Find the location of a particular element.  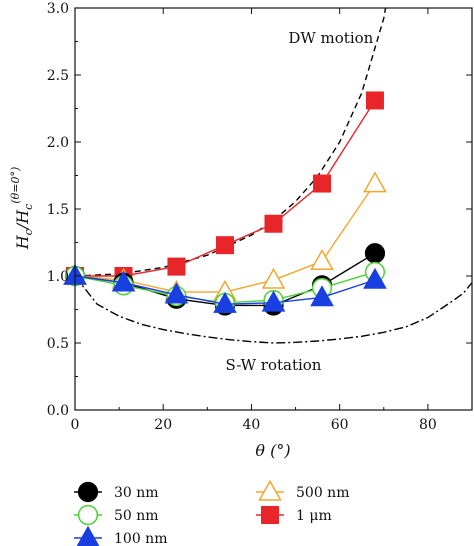

s-w-rotation-curve is located at coordinates (273, 309).